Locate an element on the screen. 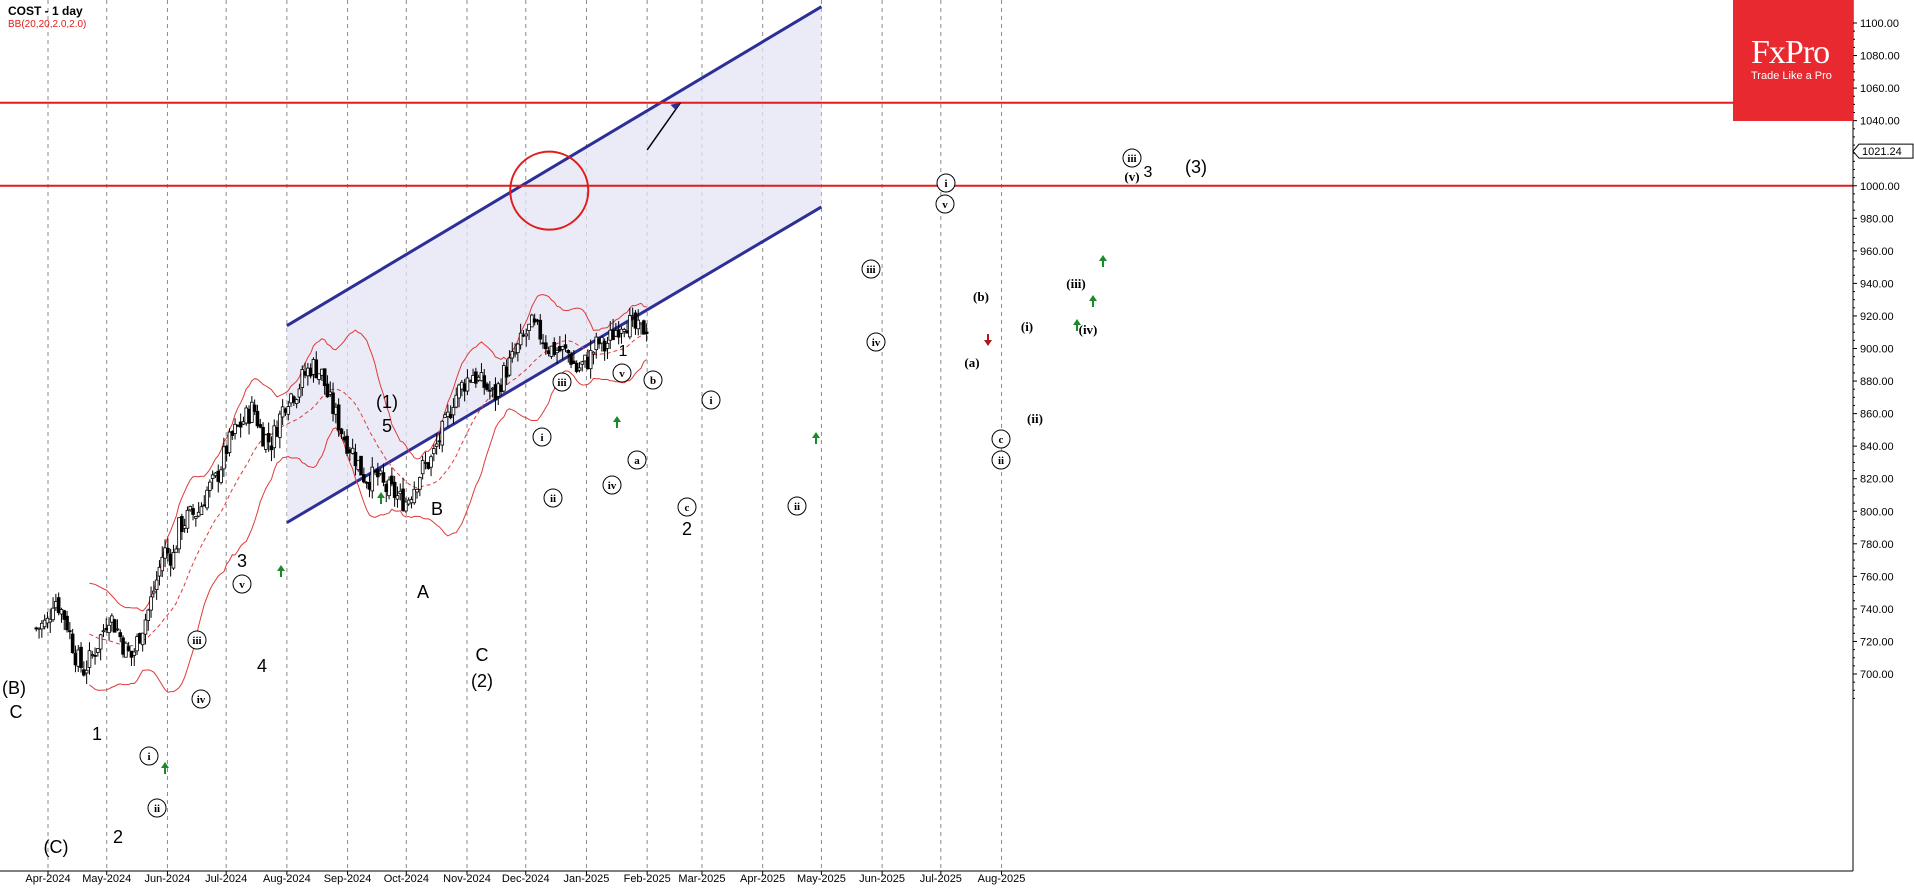  wave-label-small: (iii) is located at coordinates (1076, 283).